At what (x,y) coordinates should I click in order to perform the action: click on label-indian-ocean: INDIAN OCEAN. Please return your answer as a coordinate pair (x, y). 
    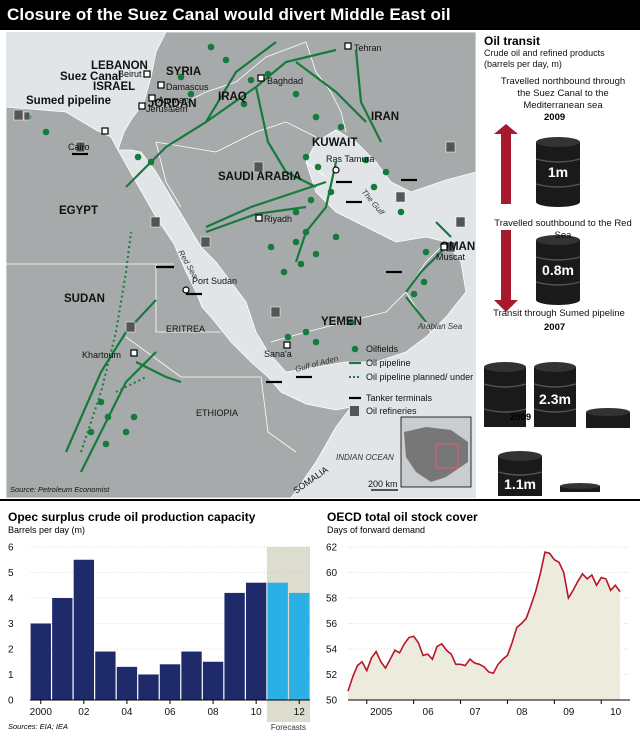
    Looking at the image, I should click on (365, 457).